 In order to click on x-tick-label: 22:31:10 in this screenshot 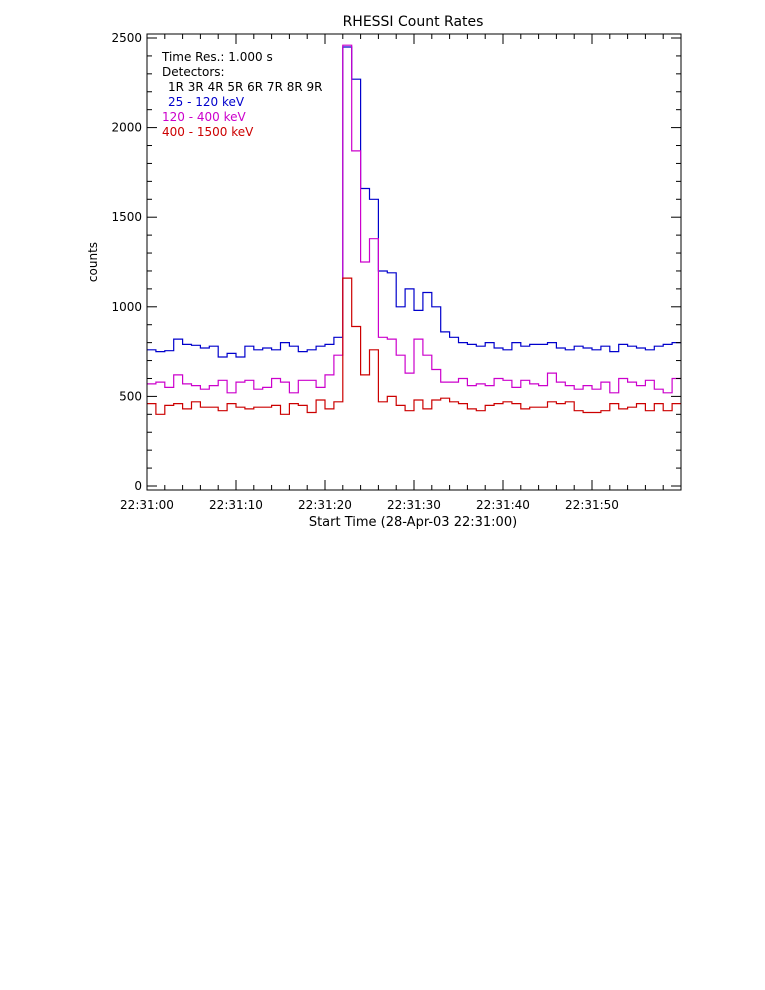, I will do `click(236, 505)`.